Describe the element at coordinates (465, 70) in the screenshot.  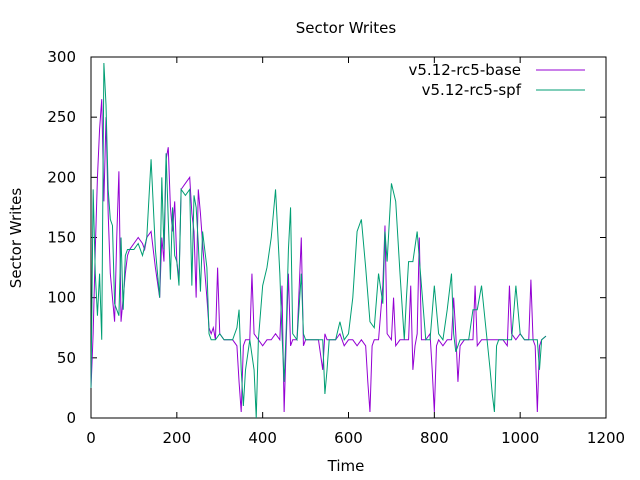
I see `legend-label-v5-12-rc5-base: v5.12-rc5-base` at that location.